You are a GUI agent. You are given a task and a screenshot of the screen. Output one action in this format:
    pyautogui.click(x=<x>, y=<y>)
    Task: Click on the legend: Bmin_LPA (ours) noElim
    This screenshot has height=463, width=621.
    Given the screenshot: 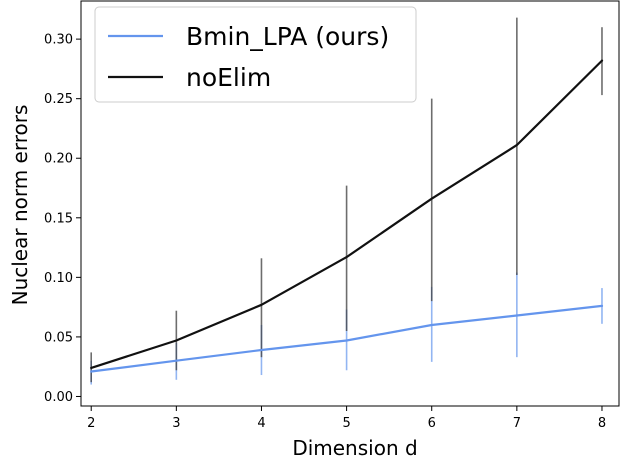 What is the action you would take?
    pyautogui.click(x=255, y=54)
    